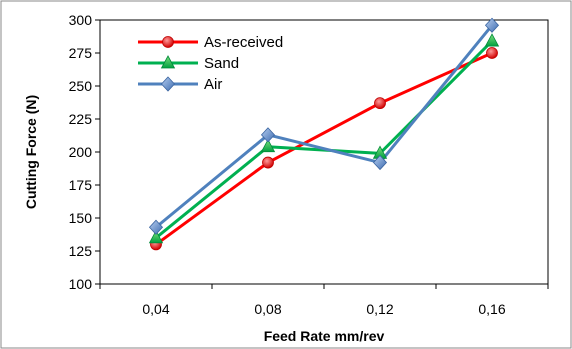 The width and height of the screenshot is (572, 349). What do you see at coordinates (81, 218) in the screenshot?
I see `y-tick-label: 150` at bounding box center [81, 218].